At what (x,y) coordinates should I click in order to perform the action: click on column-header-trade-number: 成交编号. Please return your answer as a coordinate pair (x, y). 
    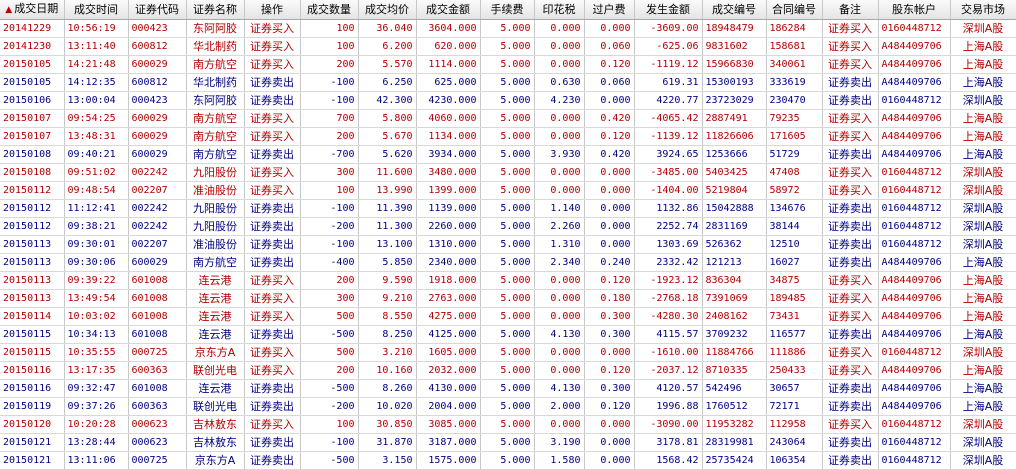
    Looking at the image, I should click on (734, 10).